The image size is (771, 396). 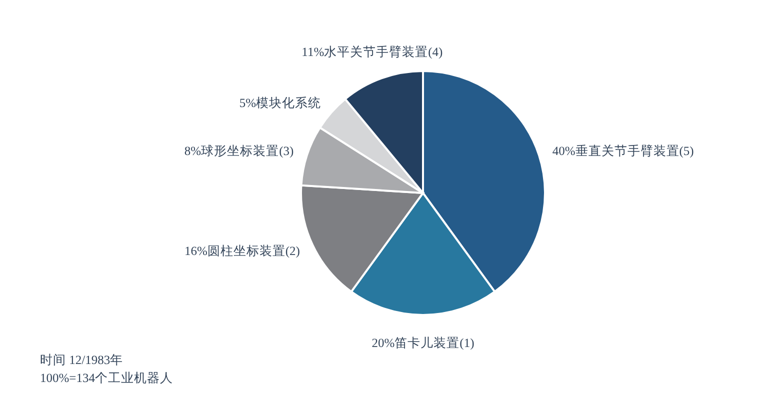 What do you see at coordinates (242, 251) in the screenshot?
I see `slice-label: 16%圆柱坐标装置(2)` at bounding box center [242, 251].